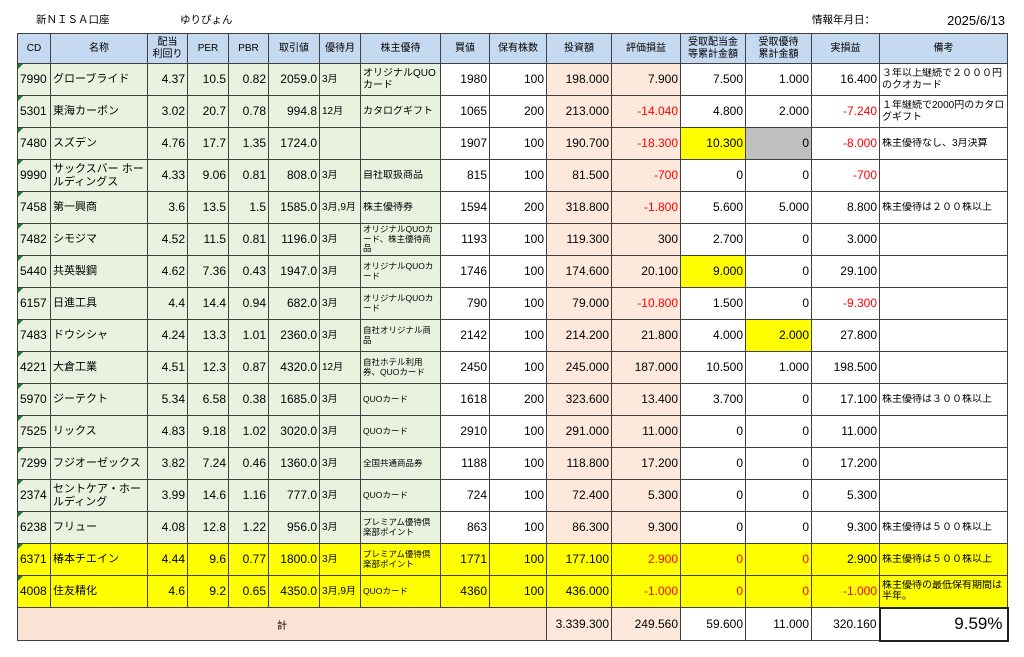 The height and width of the screenshot is (657, 1024). What do you see at coordinates (99, 591) in the screenshot?
I see `cell-company-name: 住友精化` at bounding box center [99, 591].